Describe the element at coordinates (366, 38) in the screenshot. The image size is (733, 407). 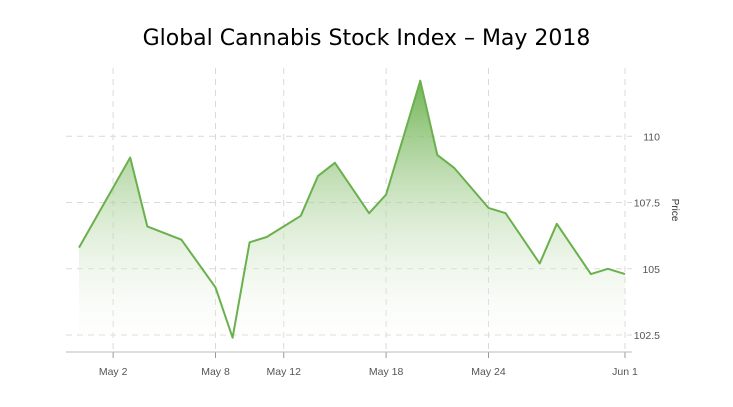
I see `chart-title: Global Cannabis Stock Index – May 2018` at that location.